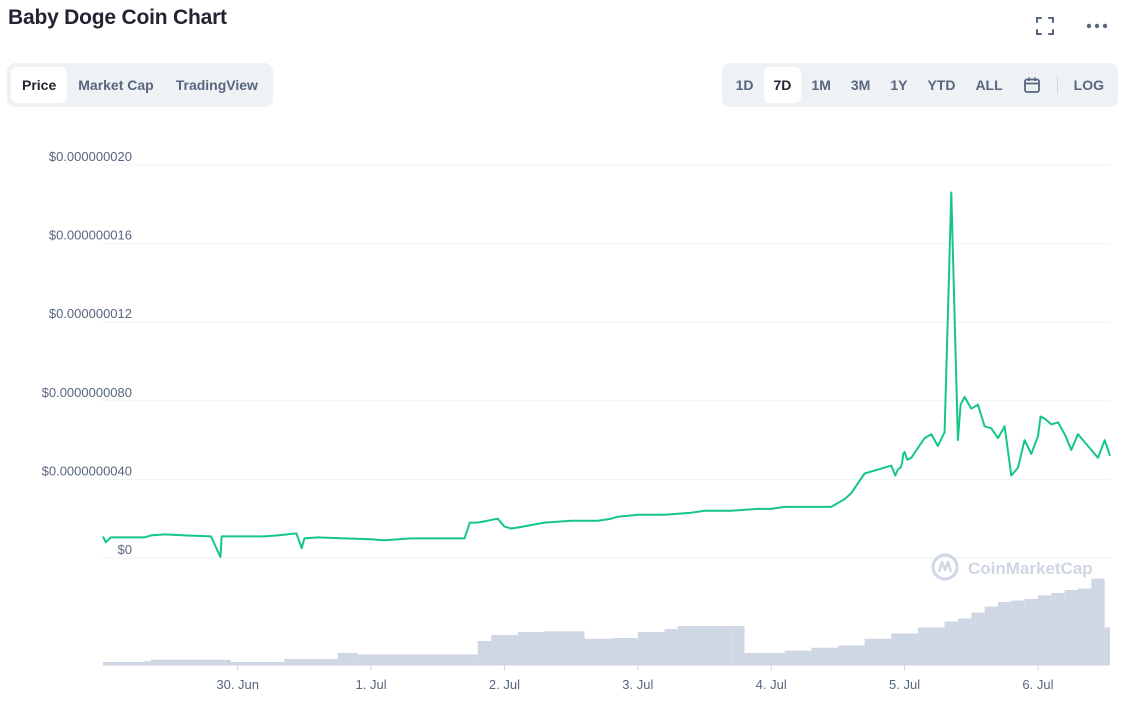 The image size is (1127, 701). What do you see at coordinates (371, 684) in the screenshot?
I see `x-tick-label: 1. Jul` at bounding box center [371, 684].